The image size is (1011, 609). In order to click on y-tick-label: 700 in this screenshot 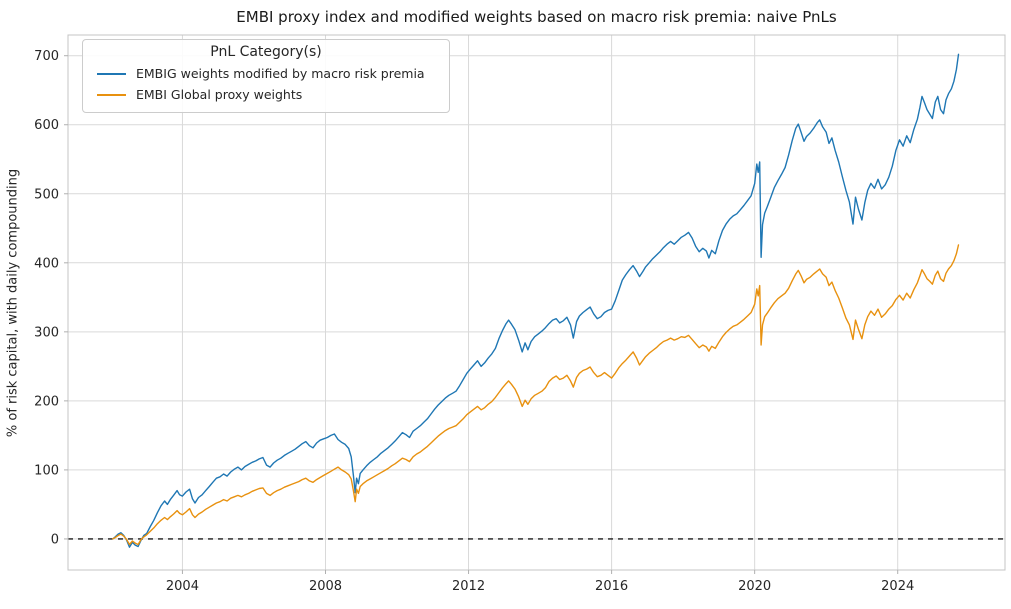, I will do `click(46, 56)`.